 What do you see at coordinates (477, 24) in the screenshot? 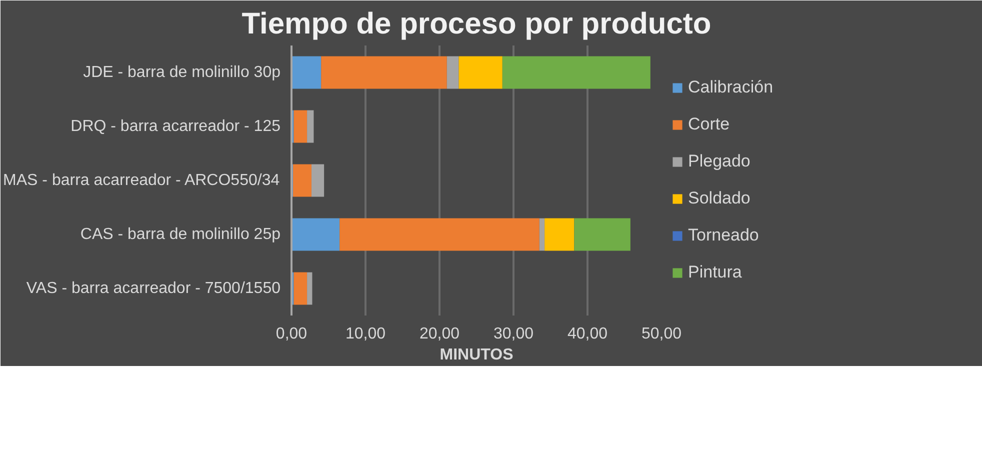
I see `chart-title: Tiempo de proceso por producto` at bounding box center [477, 24].